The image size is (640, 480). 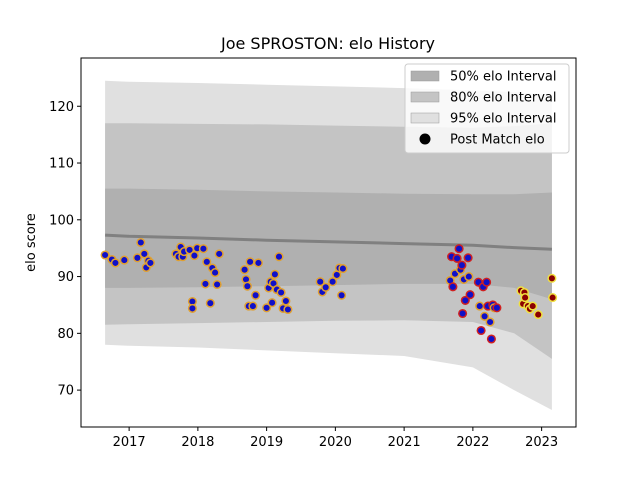 I want to click on median-elo-line, so click(x=328, y=242).